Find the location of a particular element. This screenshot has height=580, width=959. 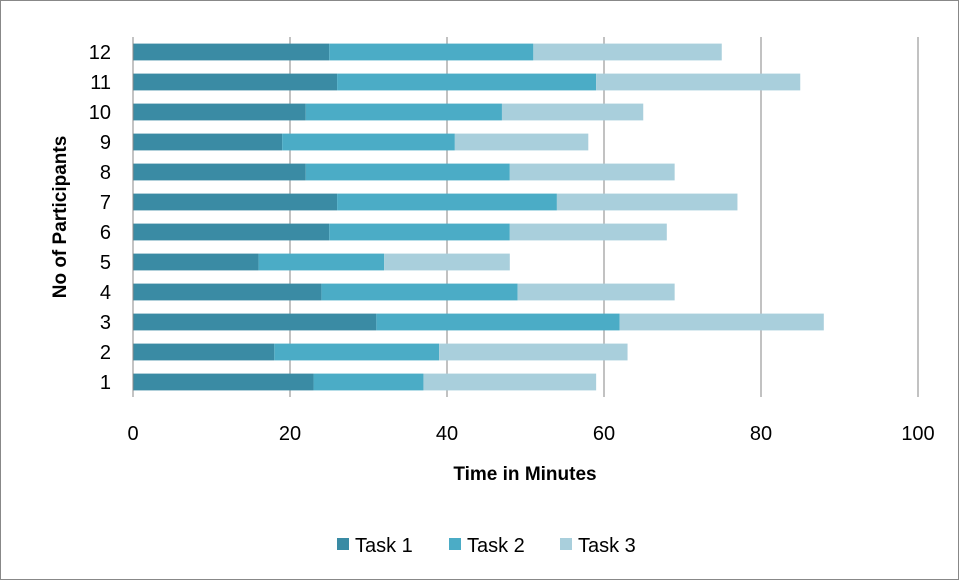

y-tick-label: 4 is located at coordinates (105, 293).